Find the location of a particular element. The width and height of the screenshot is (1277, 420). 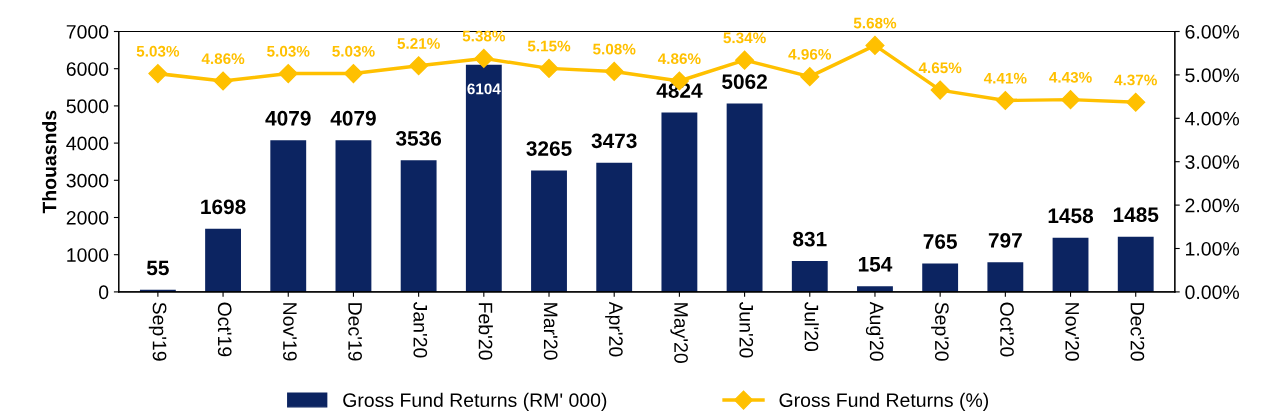

y-tick-label: 0 is located at coordinates (103, 292).